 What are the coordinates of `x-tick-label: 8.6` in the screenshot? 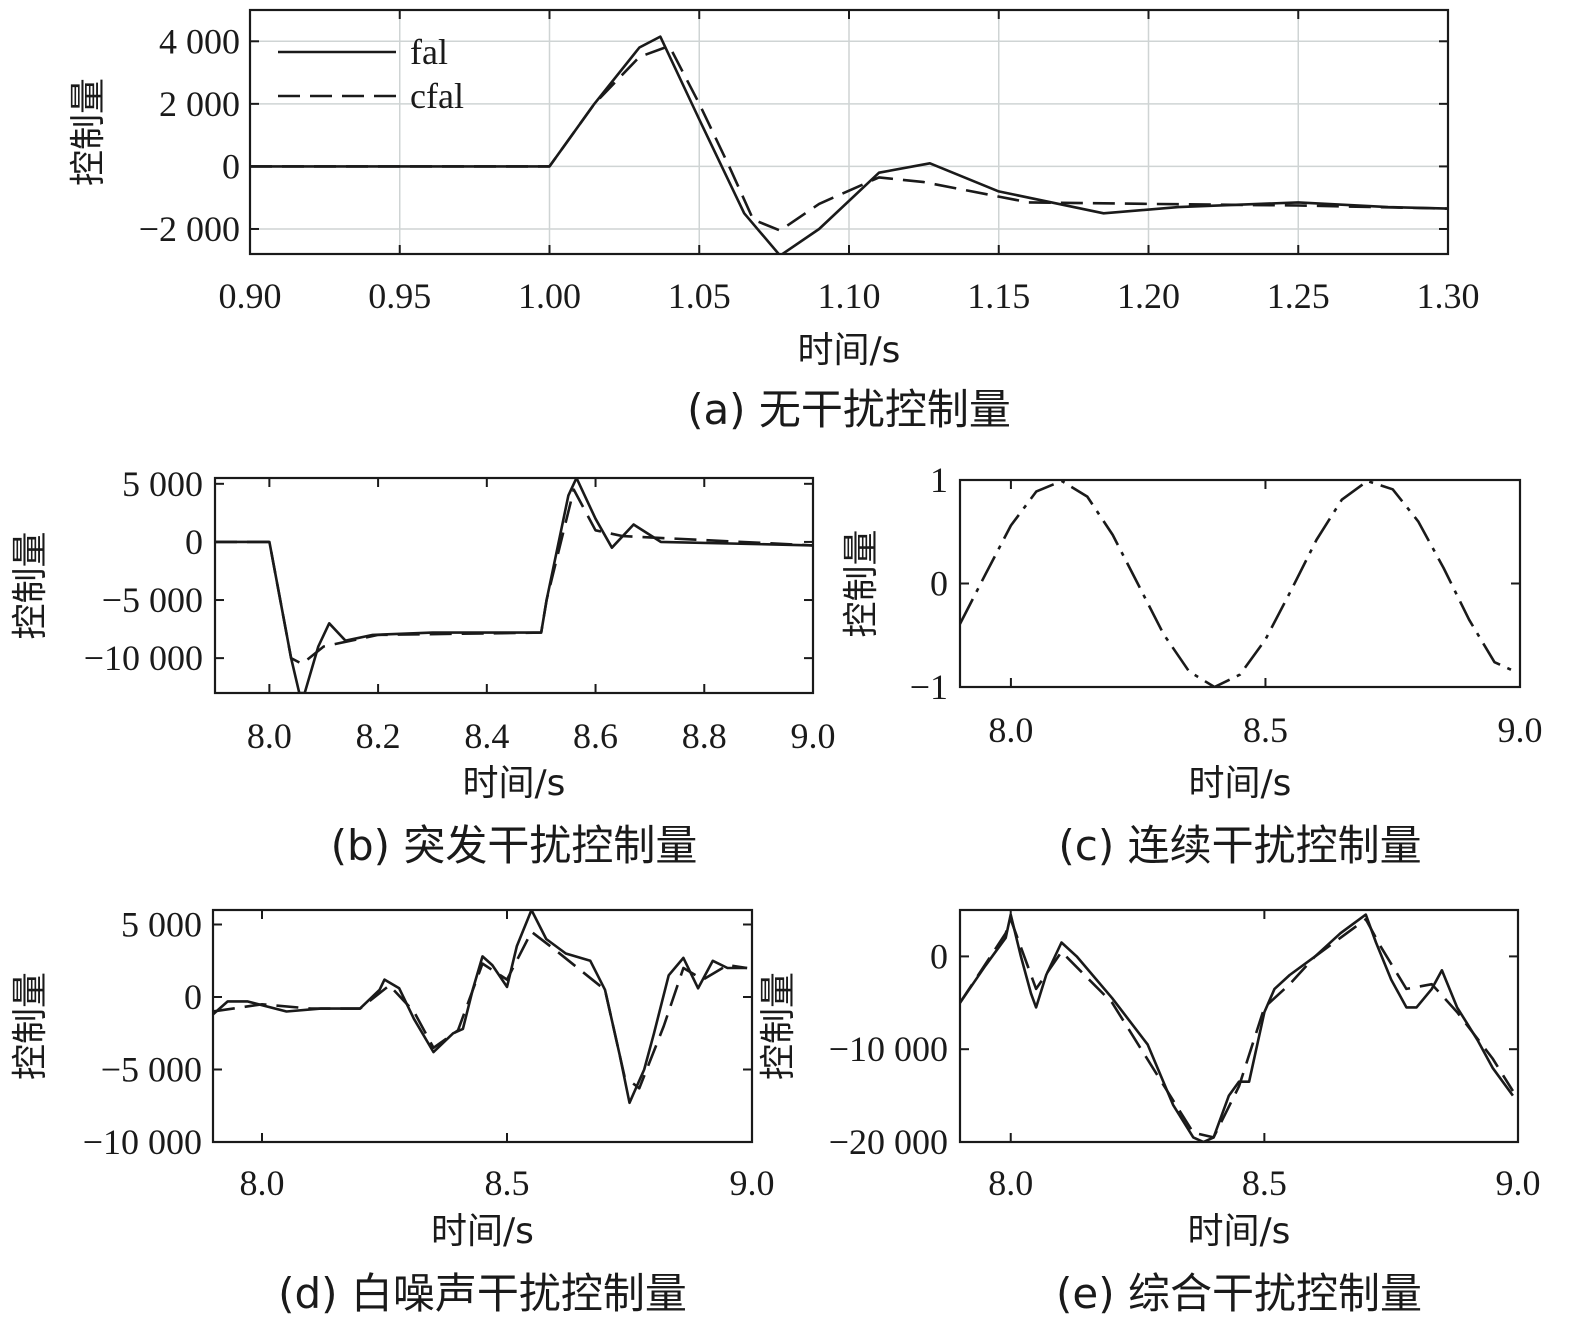 It's located at (595, 736).